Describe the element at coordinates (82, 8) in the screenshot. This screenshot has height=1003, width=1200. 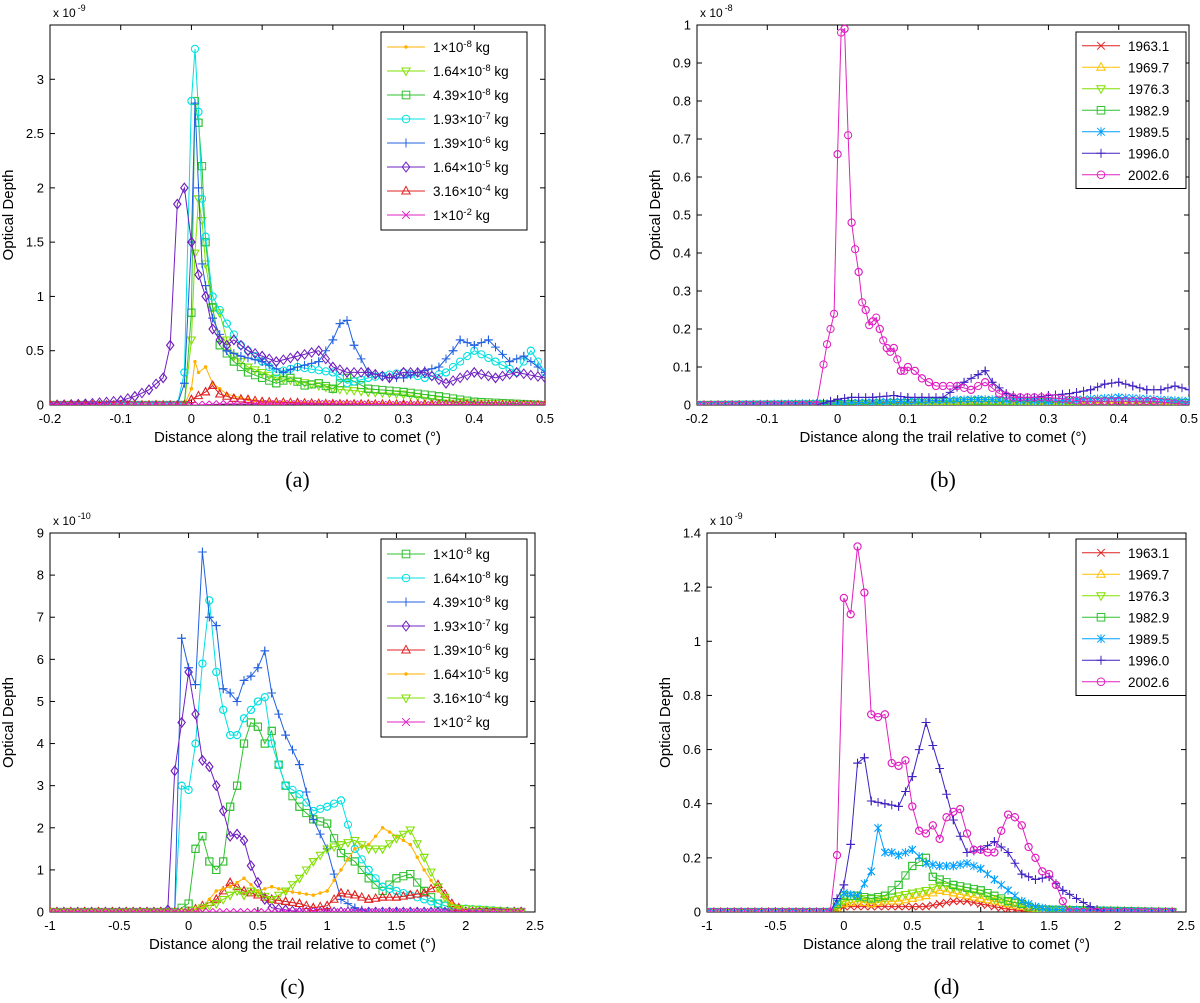
I see `y-multiplier-exponent: -9` at that location.